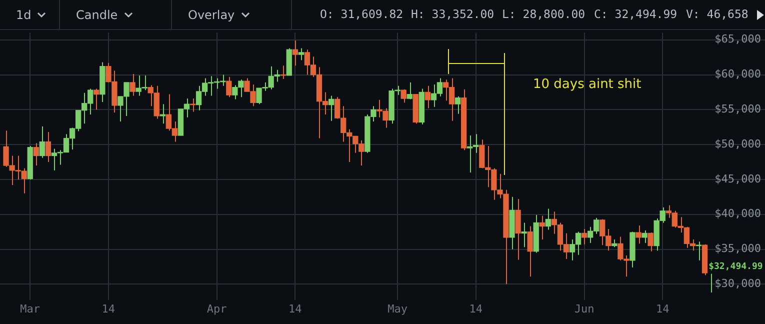  I want to click on text: V: 46,658, so click(717, 14).